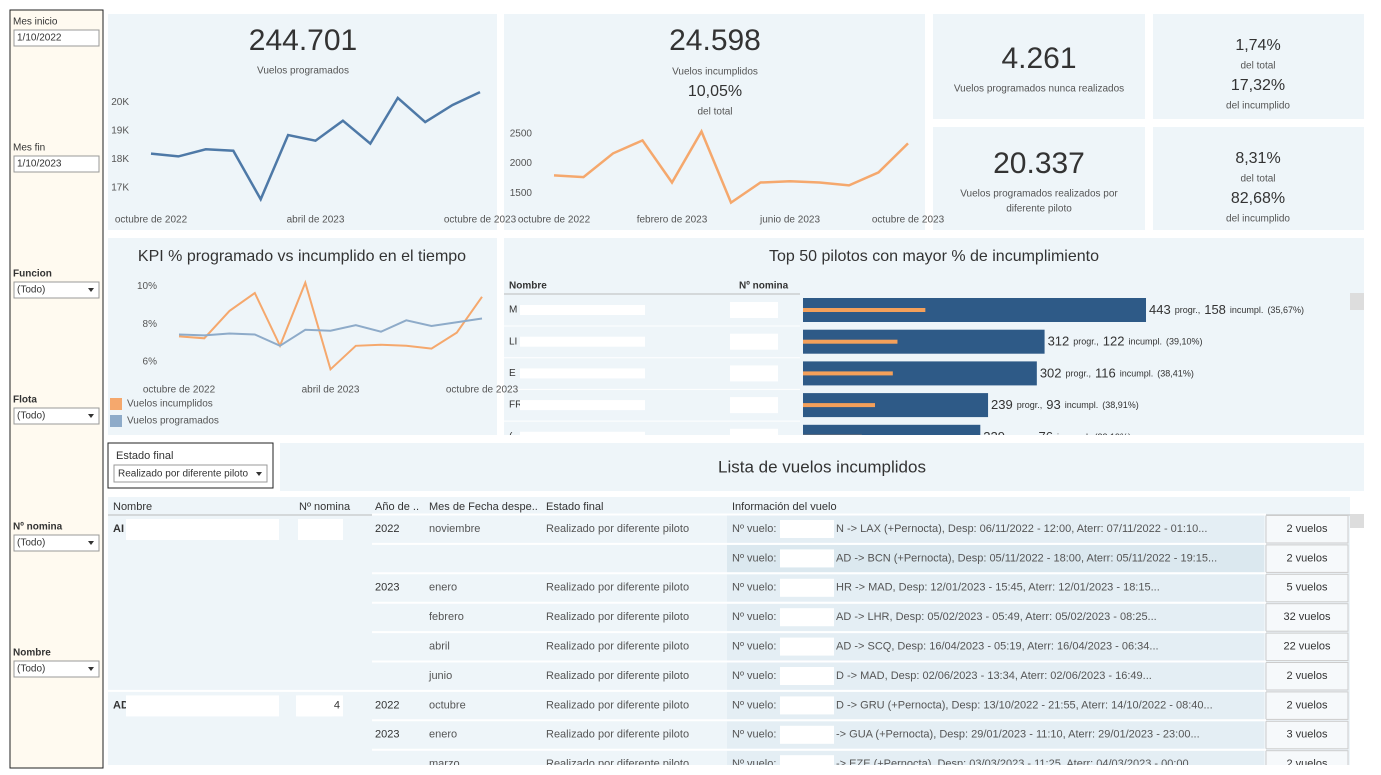 The width and height of the screenshot is (1381, 775). Describe the element at coordinates (1051, 373) in the screenshot. I see `value-label-part: 302` at that location.